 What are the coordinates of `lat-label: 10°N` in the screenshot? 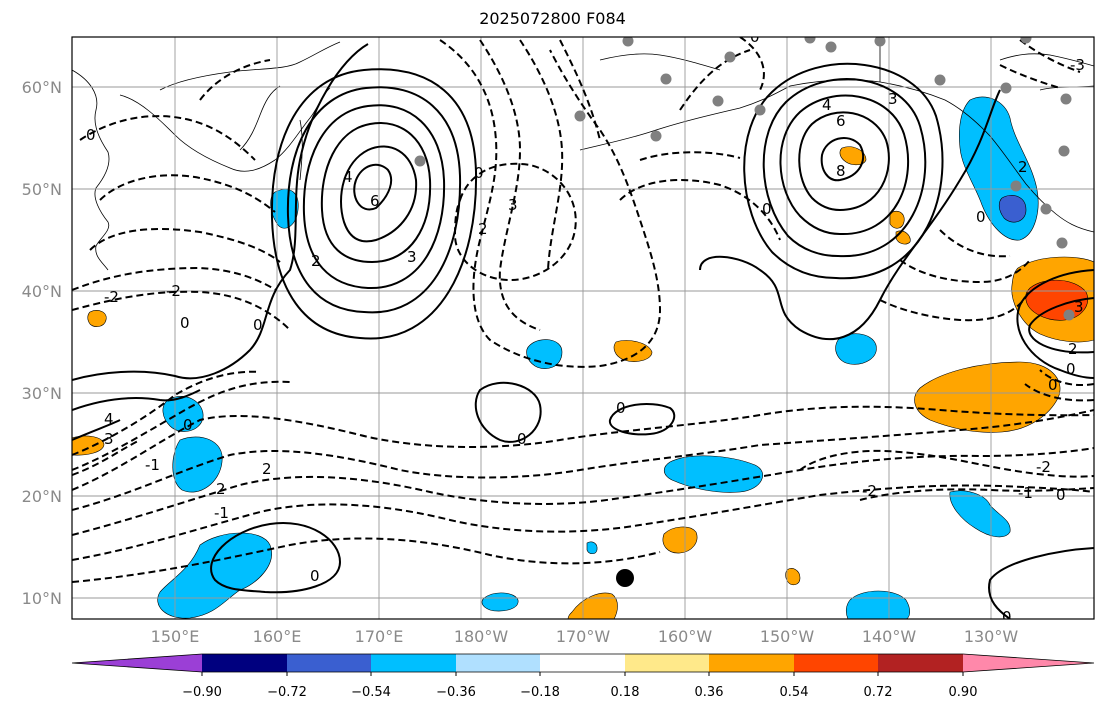 It's located at (42, 598).